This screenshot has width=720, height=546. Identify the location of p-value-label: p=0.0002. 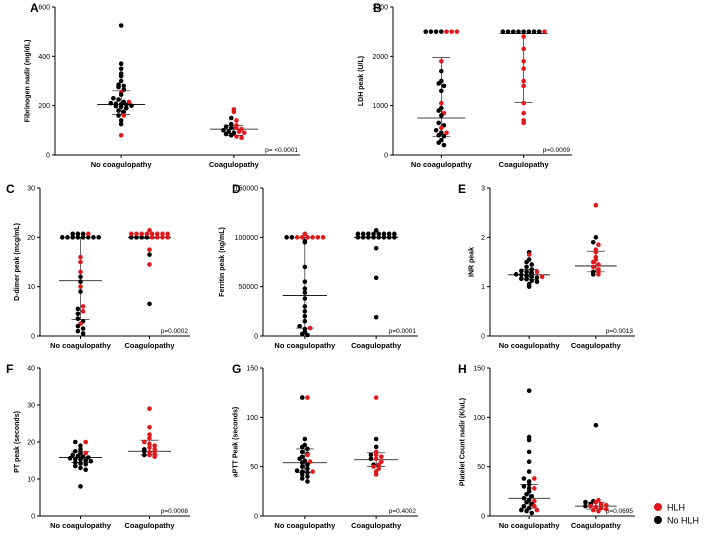
(175, 331).